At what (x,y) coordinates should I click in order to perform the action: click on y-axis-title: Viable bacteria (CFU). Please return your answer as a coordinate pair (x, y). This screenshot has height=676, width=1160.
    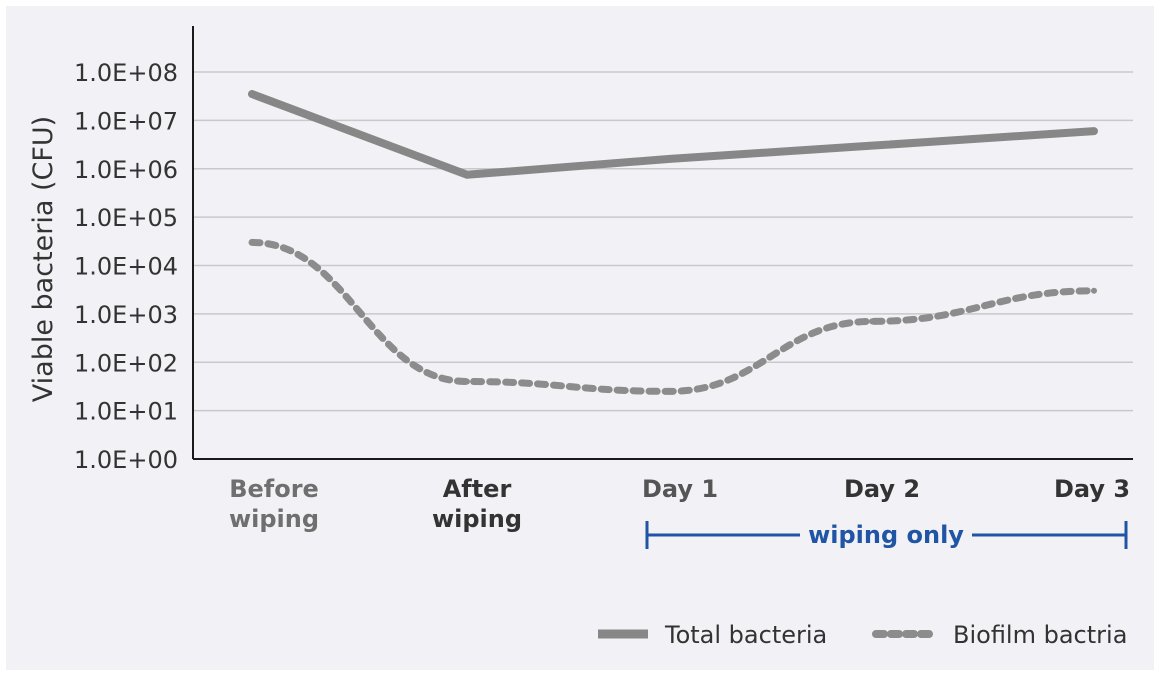
    Looking at the image, I should click on (43, 259).